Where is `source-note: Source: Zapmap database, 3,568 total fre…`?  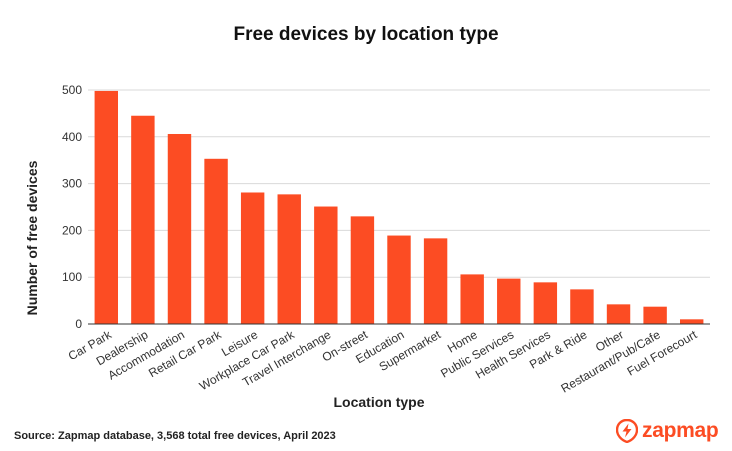
source-note: Source: Zapmap database, 3,568 total fre… is located at coordinates (175, 436).